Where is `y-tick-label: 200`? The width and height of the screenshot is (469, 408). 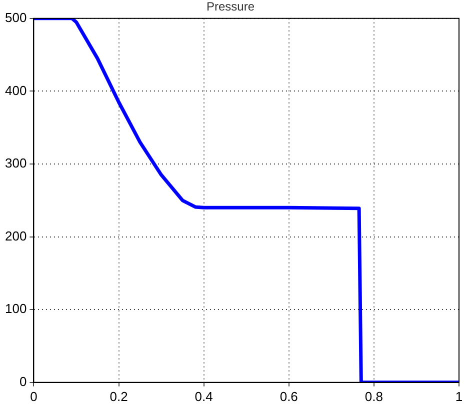 y-tick-label: 200 is located at coordinates (15, 236).